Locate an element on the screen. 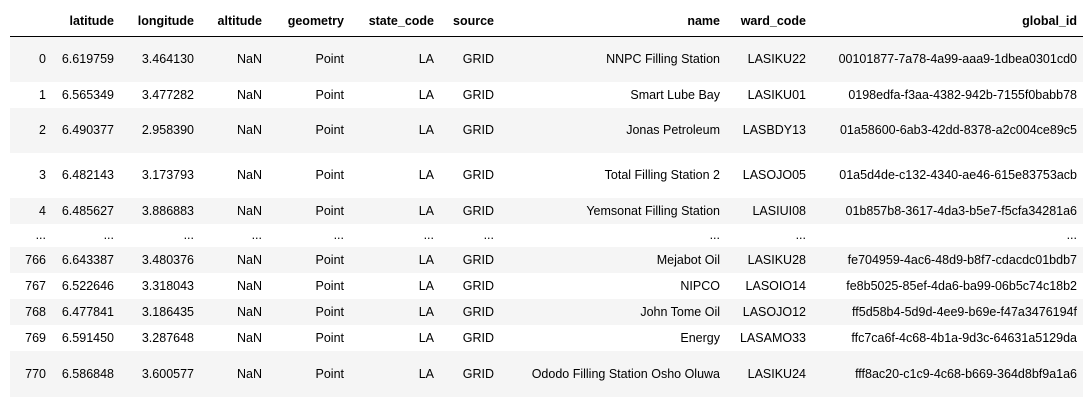 The image size is (1088, 407). cell-longitude: 3.477282 is located at coordinates (167, 94).